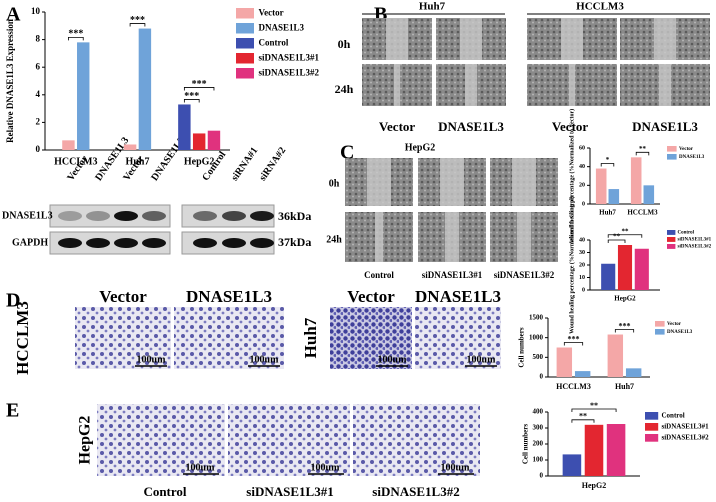 The width and height of the screenshot is (716, 502). I want to click on y-tick-label: 20, so click(582, 186).